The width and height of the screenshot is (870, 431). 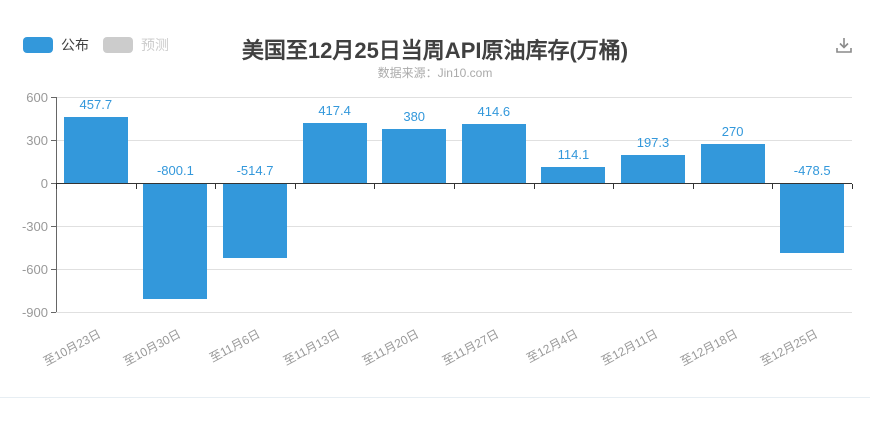 What do you see at coordinates (414, 116) in the screenshot?
I see `bar-value-label: 380` at bounding box center [414, 116].